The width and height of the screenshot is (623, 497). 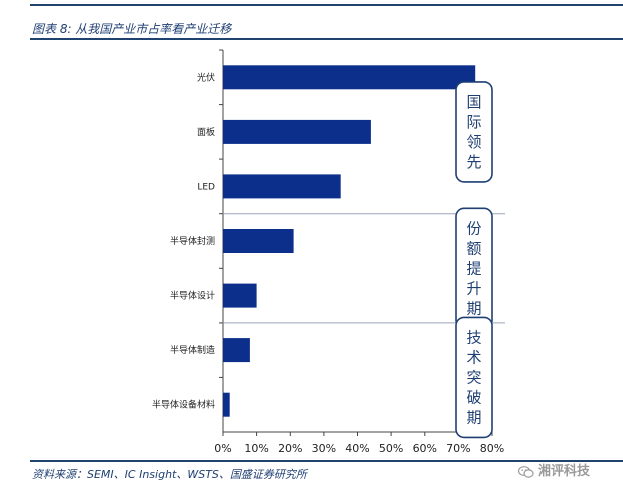 What do you see at coordinates (206, 132) in the screenshot?
I see `category-label: 面板` at bounding box center [206, 132].